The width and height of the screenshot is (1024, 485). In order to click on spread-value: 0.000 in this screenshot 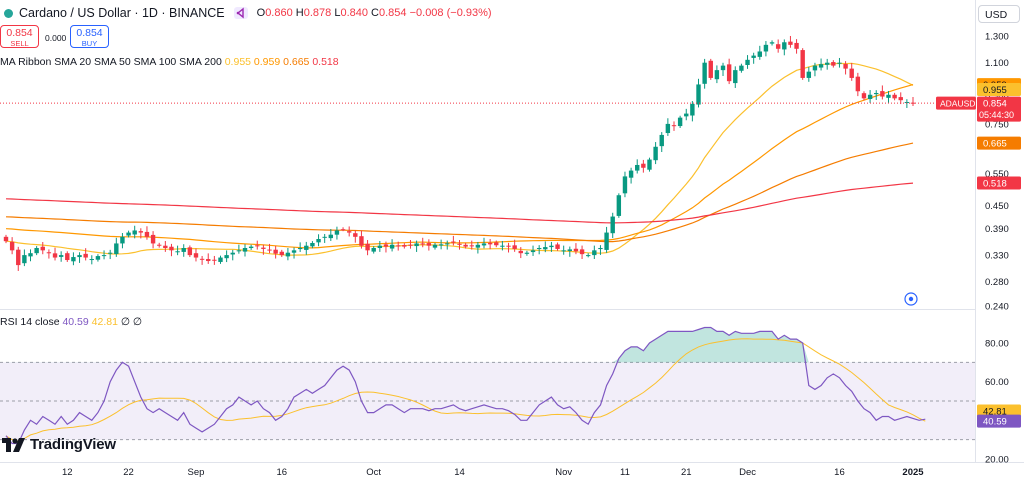, I will do `click(56, 38)`.